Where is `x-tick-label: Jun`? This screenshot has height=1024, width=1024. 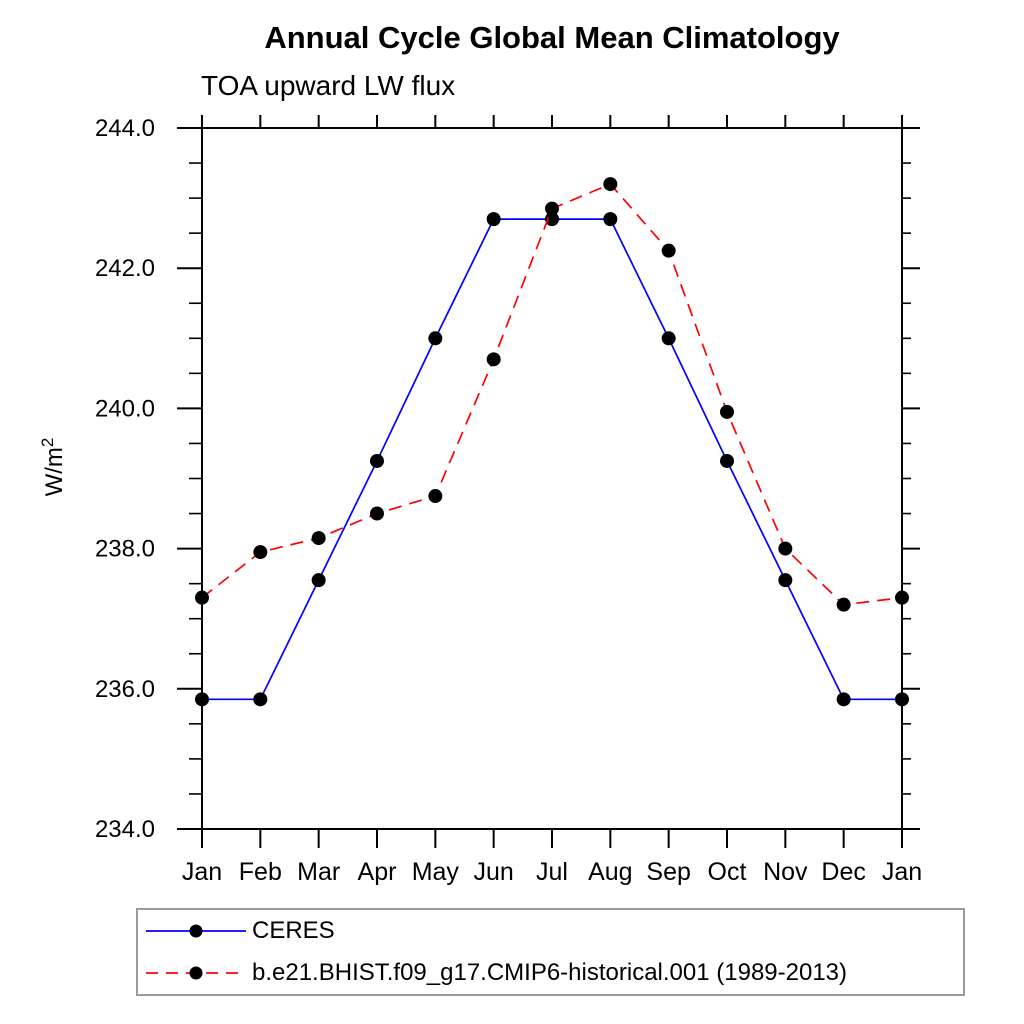 x-tick-label: Jun is located at coordinates (494, 872).